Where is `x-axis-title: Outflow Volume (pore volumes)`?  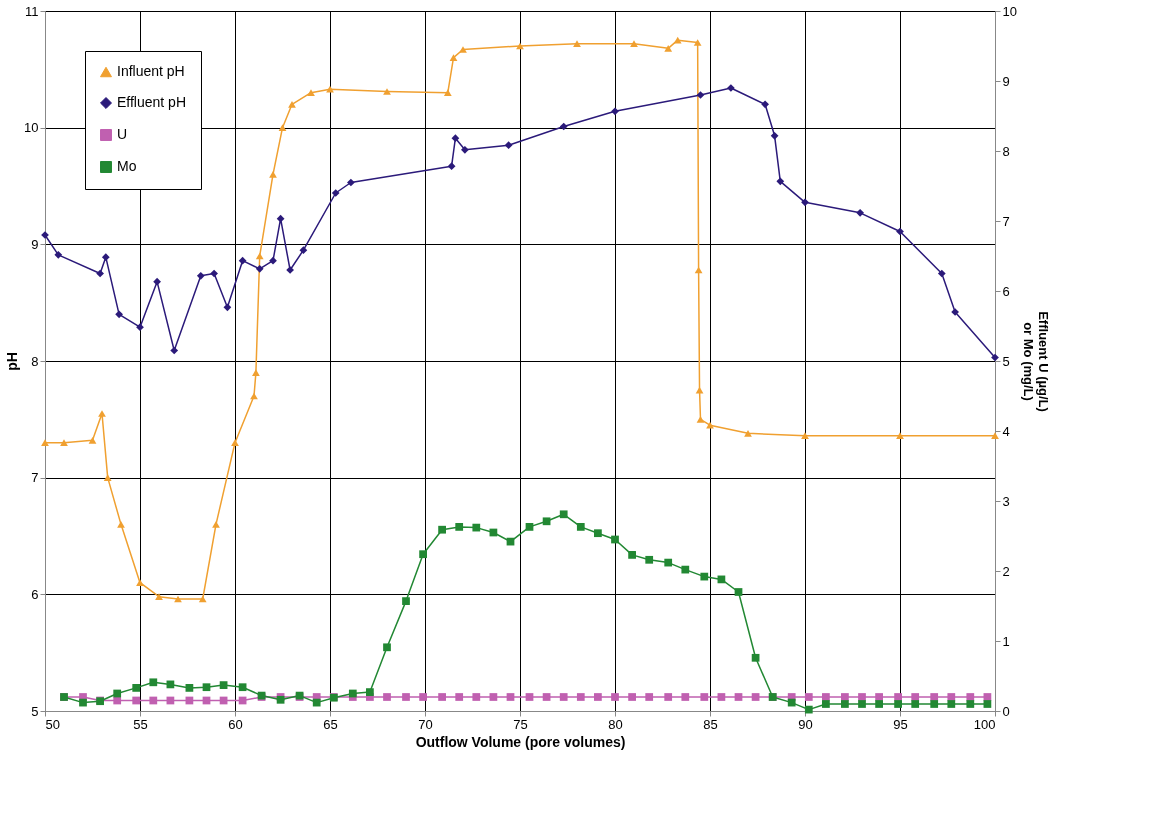
x-axis-title: Outflow Volume (pore volumes) is located at coordinates (520, 741).